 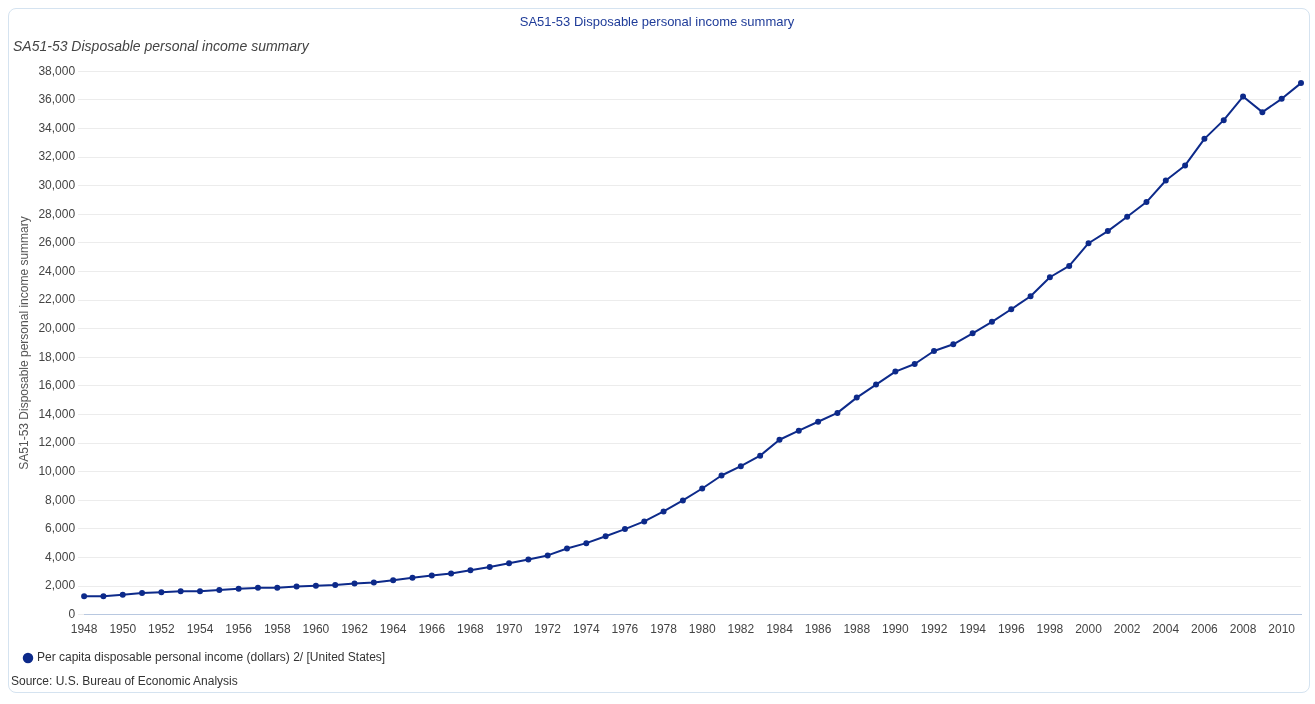 I want to click on x-tick-label: 2010, so click(x=1282, y=629).